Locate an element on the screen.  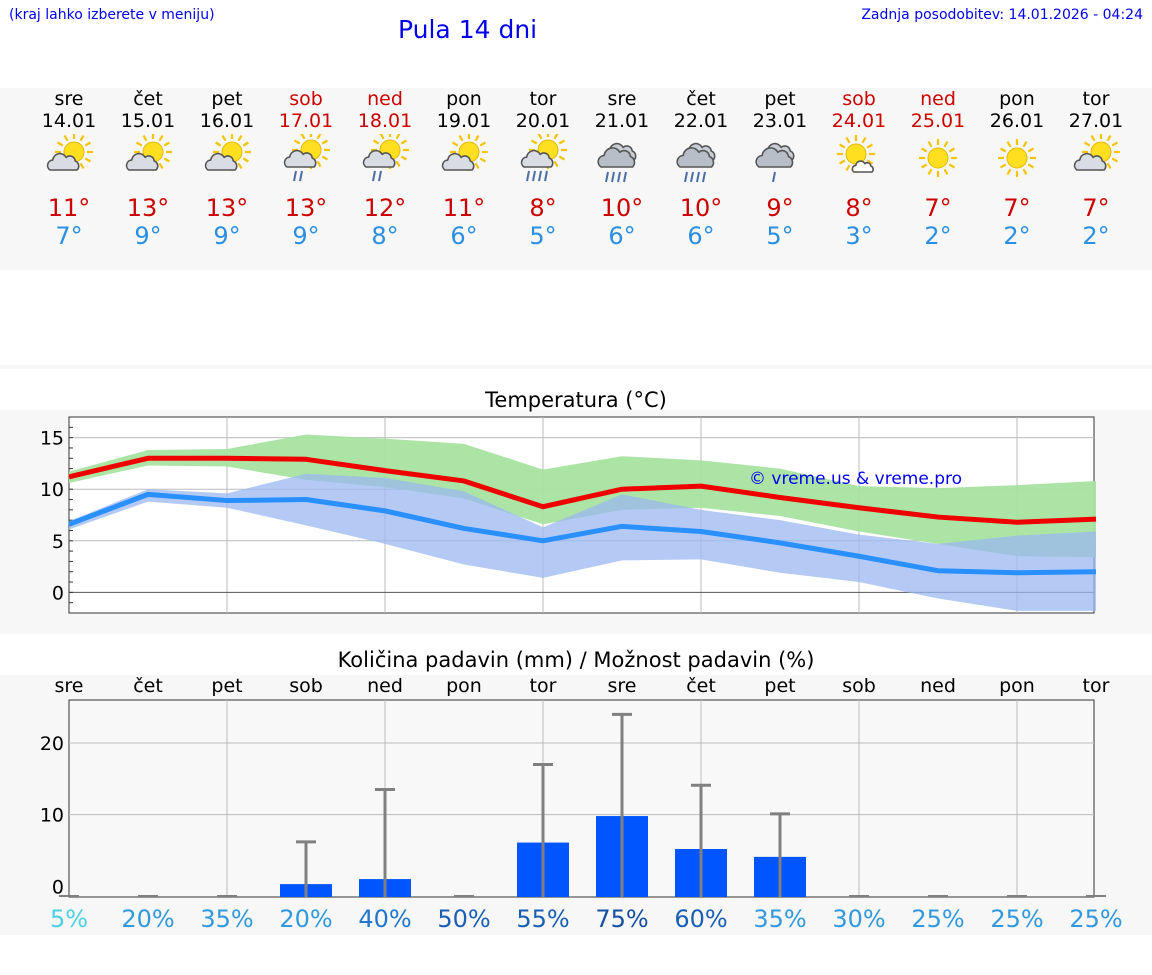
day-forecast: čet 22.01 10° 6° is located at coordinates (701, 169).